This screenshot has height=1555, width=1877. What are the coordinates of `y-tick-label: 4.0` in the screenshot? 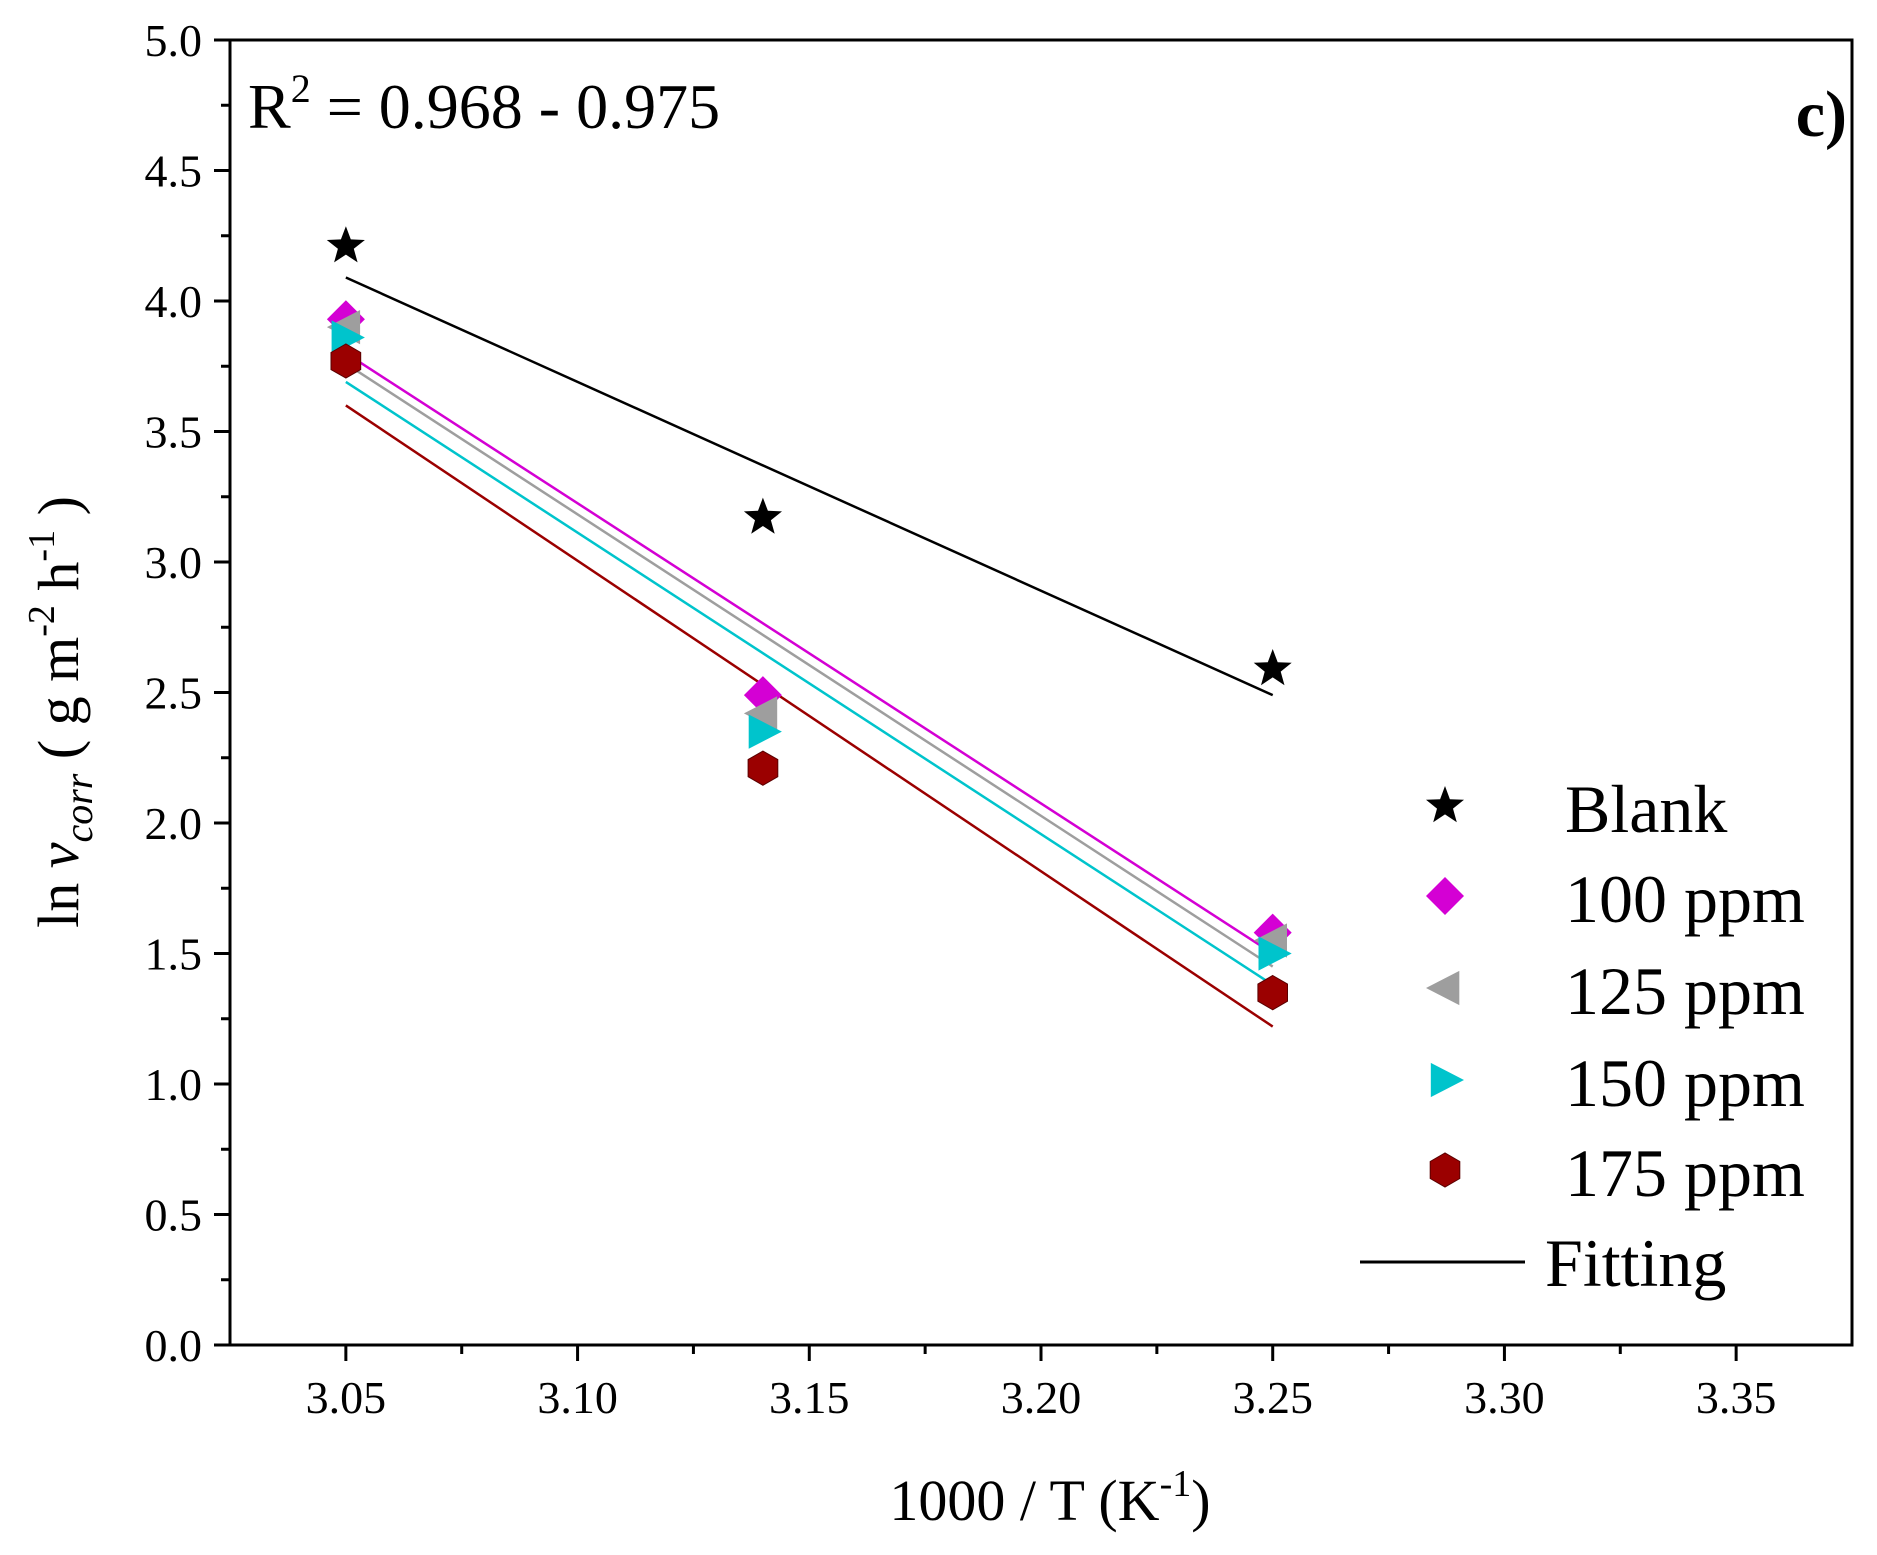 It's located at (174, 301).